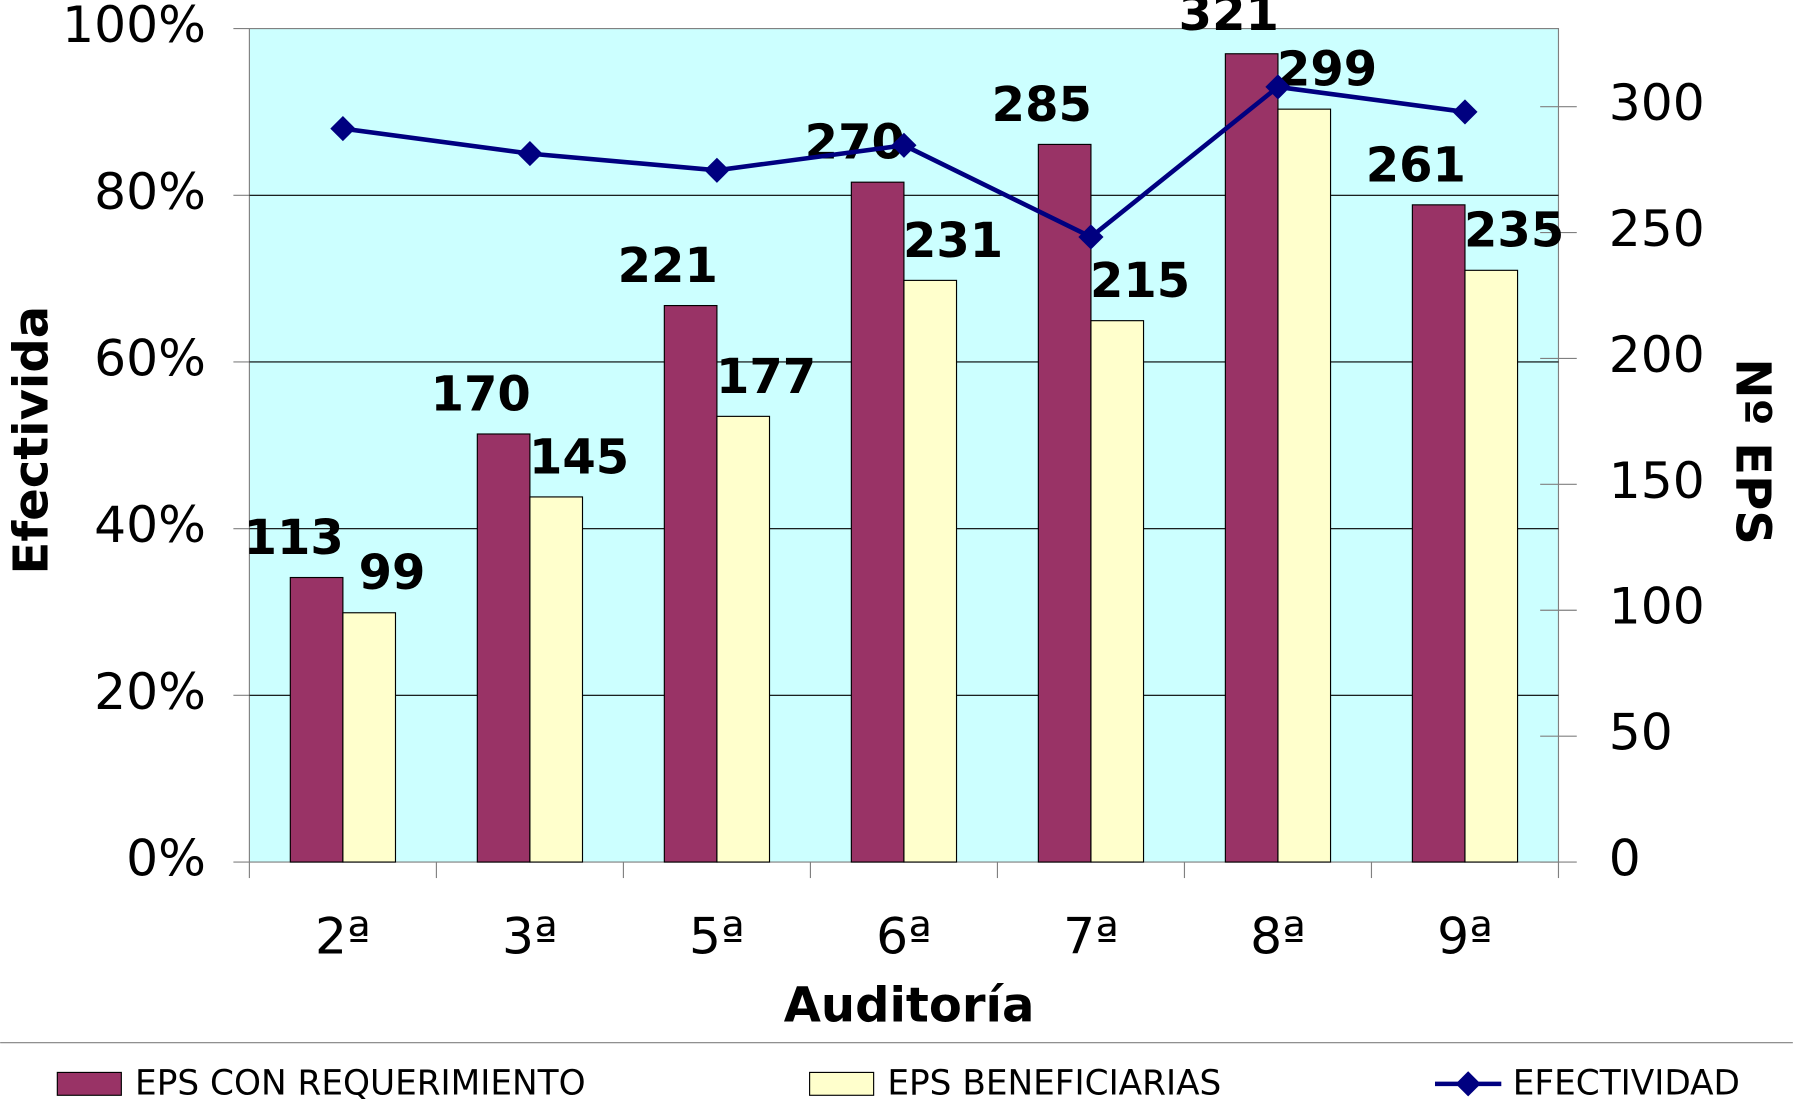  I want to click on data-label: 321, so click(1229, 21).